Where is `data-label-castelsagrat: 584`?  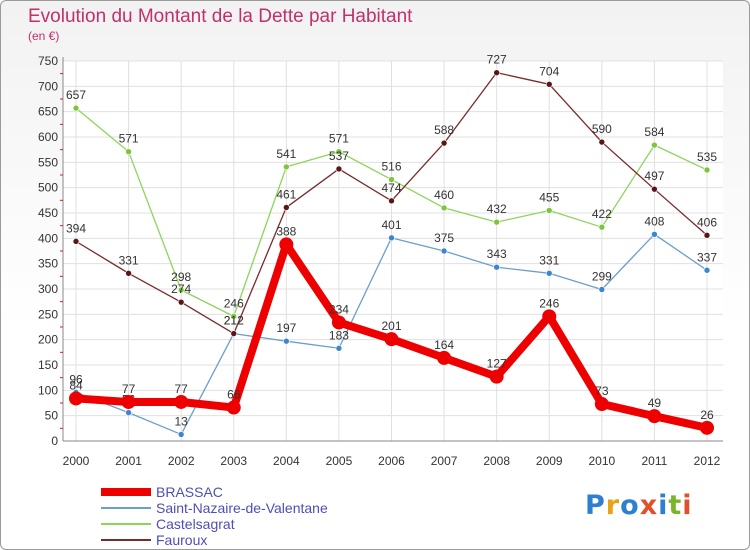
data-label-castelsagrat: 584 is located at coordinates (654, 132).